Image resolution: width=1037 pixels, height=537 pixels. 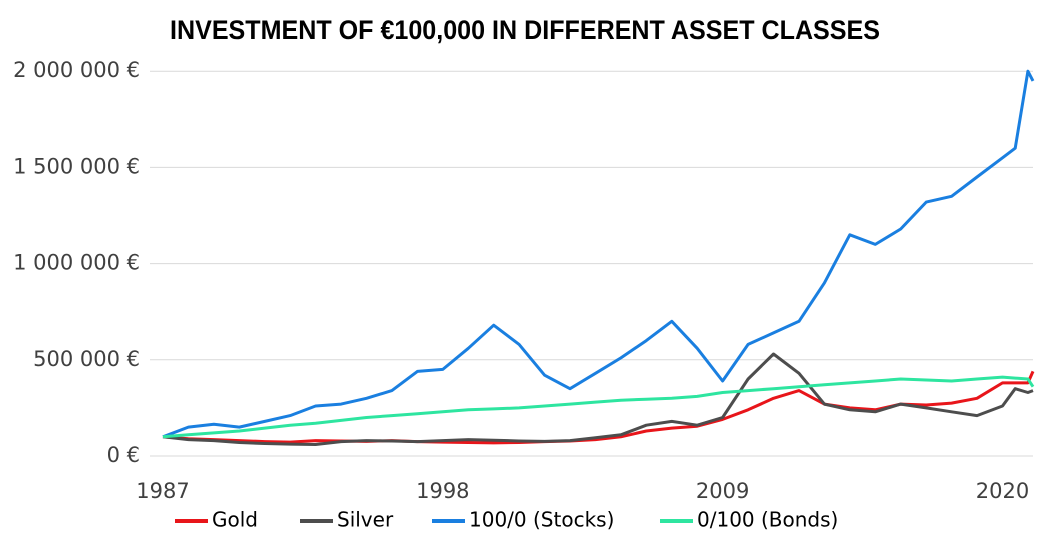 What do you see at coordinates (86, 359) in the screenshot?
I see `y-tick-label: 500 000 €` at bounding box center [86, 359].